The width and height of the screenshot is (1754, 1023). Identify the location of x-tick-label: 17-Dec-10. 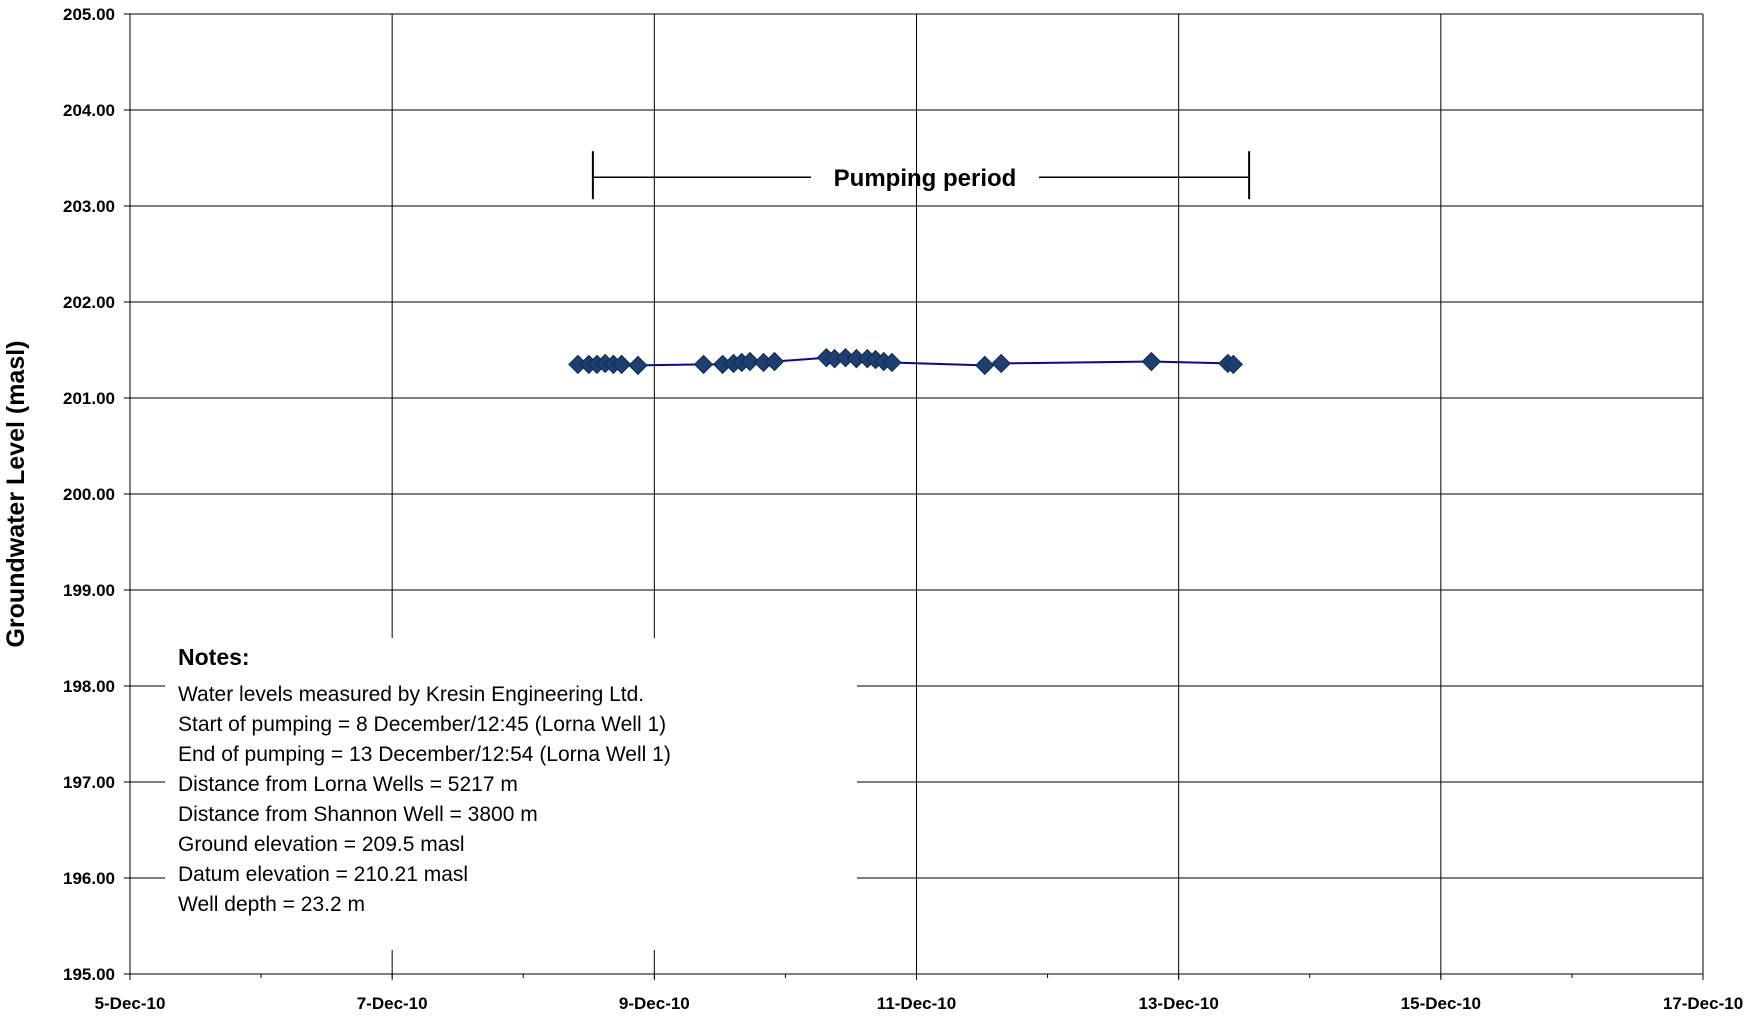
(1703, 1003).